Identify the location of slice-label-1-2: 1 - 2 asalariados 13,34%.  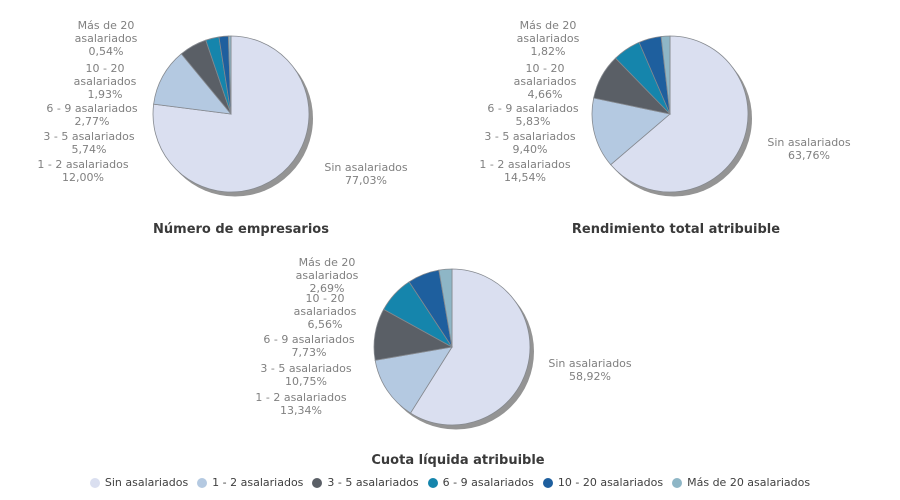
(300, 404).